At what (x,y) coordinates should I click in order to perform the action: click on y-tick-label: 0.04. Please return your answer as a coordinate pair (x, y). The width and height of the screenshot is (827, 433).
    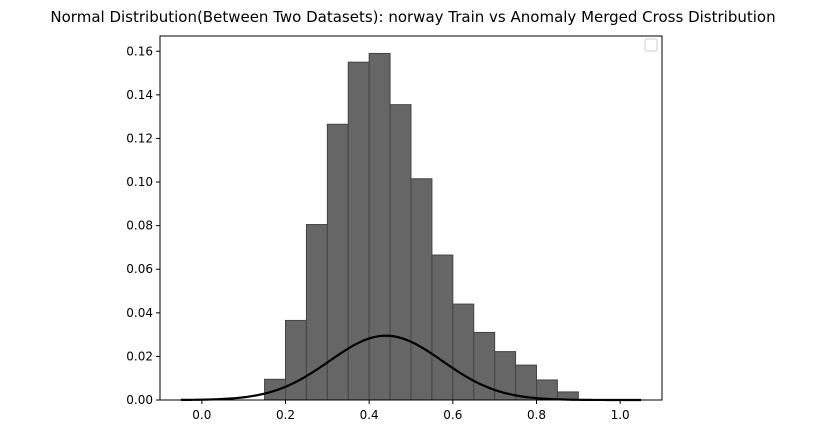
    Looking at the image, I should click on (139, 313).